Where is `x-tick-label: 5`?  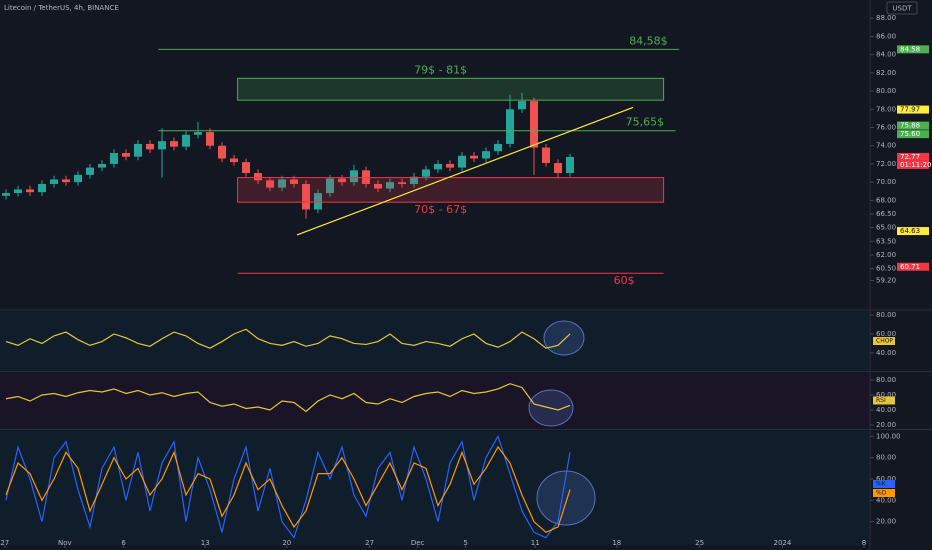
x-tick-label: 5 is located at coordinates (465, 543).